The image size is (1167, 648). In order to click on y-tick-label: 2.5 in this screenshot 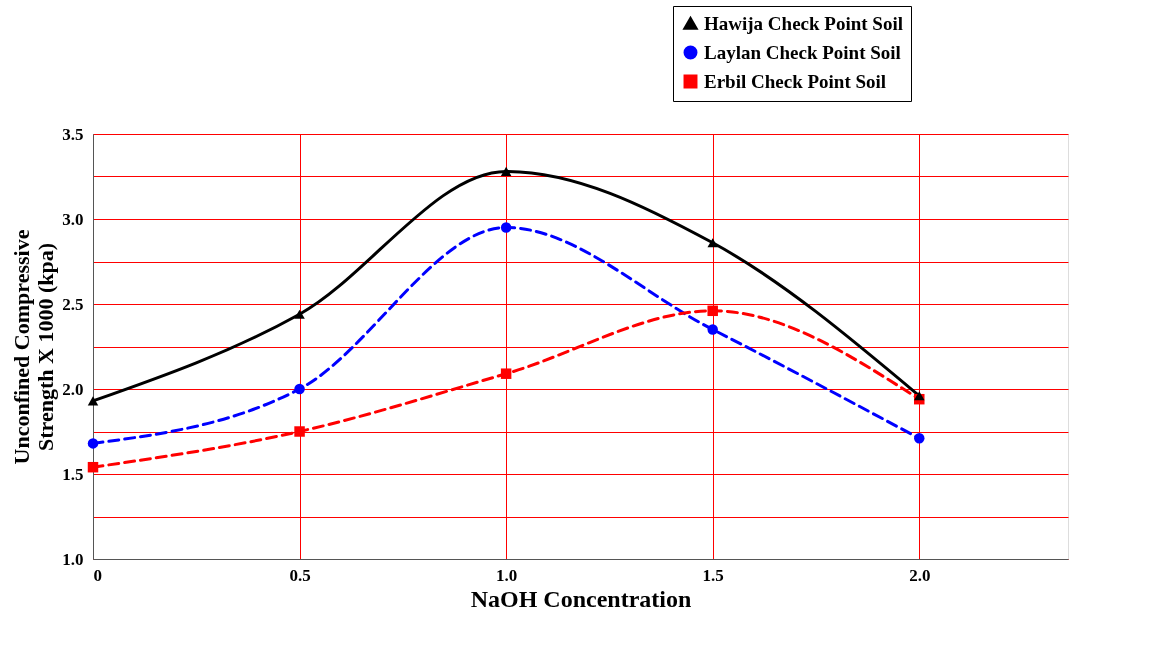, I will do `click(73, 304)`.